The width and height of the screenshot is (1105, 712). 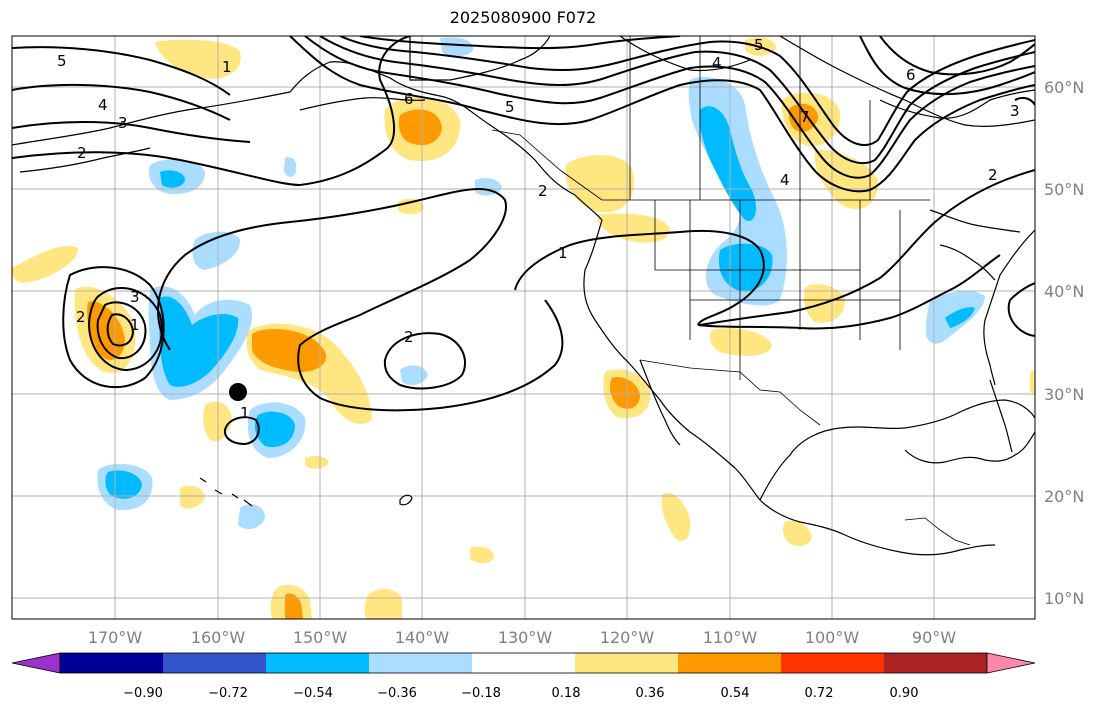 I want to click on border-province, so click(x=750, y=118).